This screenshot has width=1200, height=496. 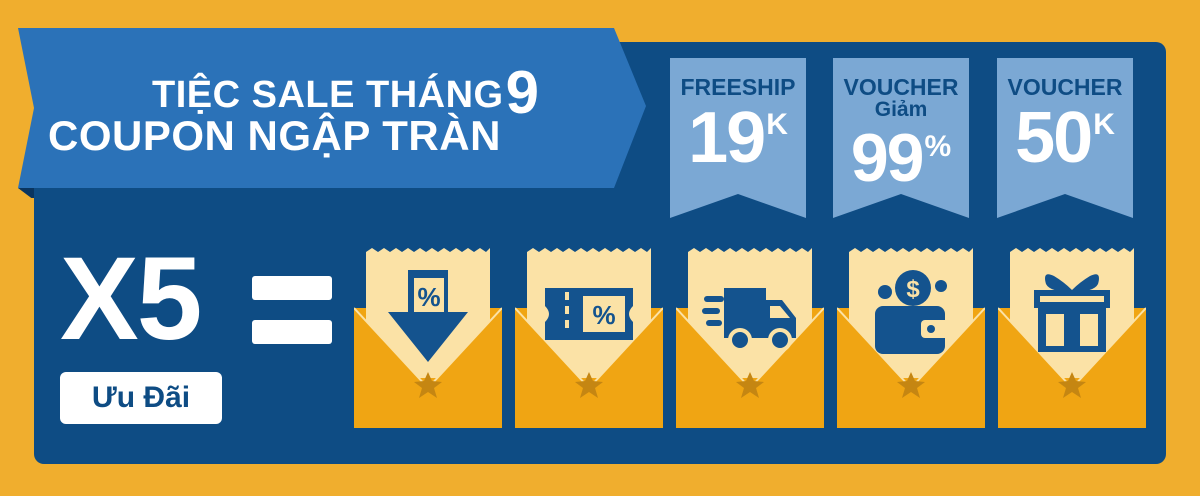 I want to click on tag-freeship: FREESHIP 19K, so click(x=738, y=138).